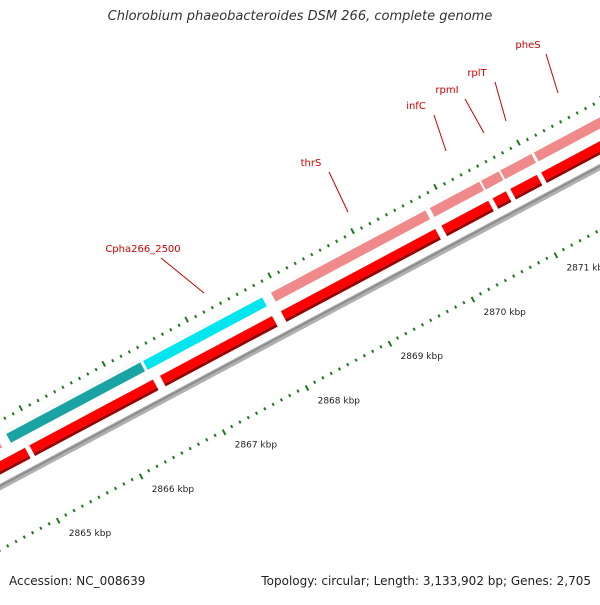  Describe the element at coordinates (583, 269) in the screenshot. I see `kbp-tick-label: 2871 kbp` at that location.